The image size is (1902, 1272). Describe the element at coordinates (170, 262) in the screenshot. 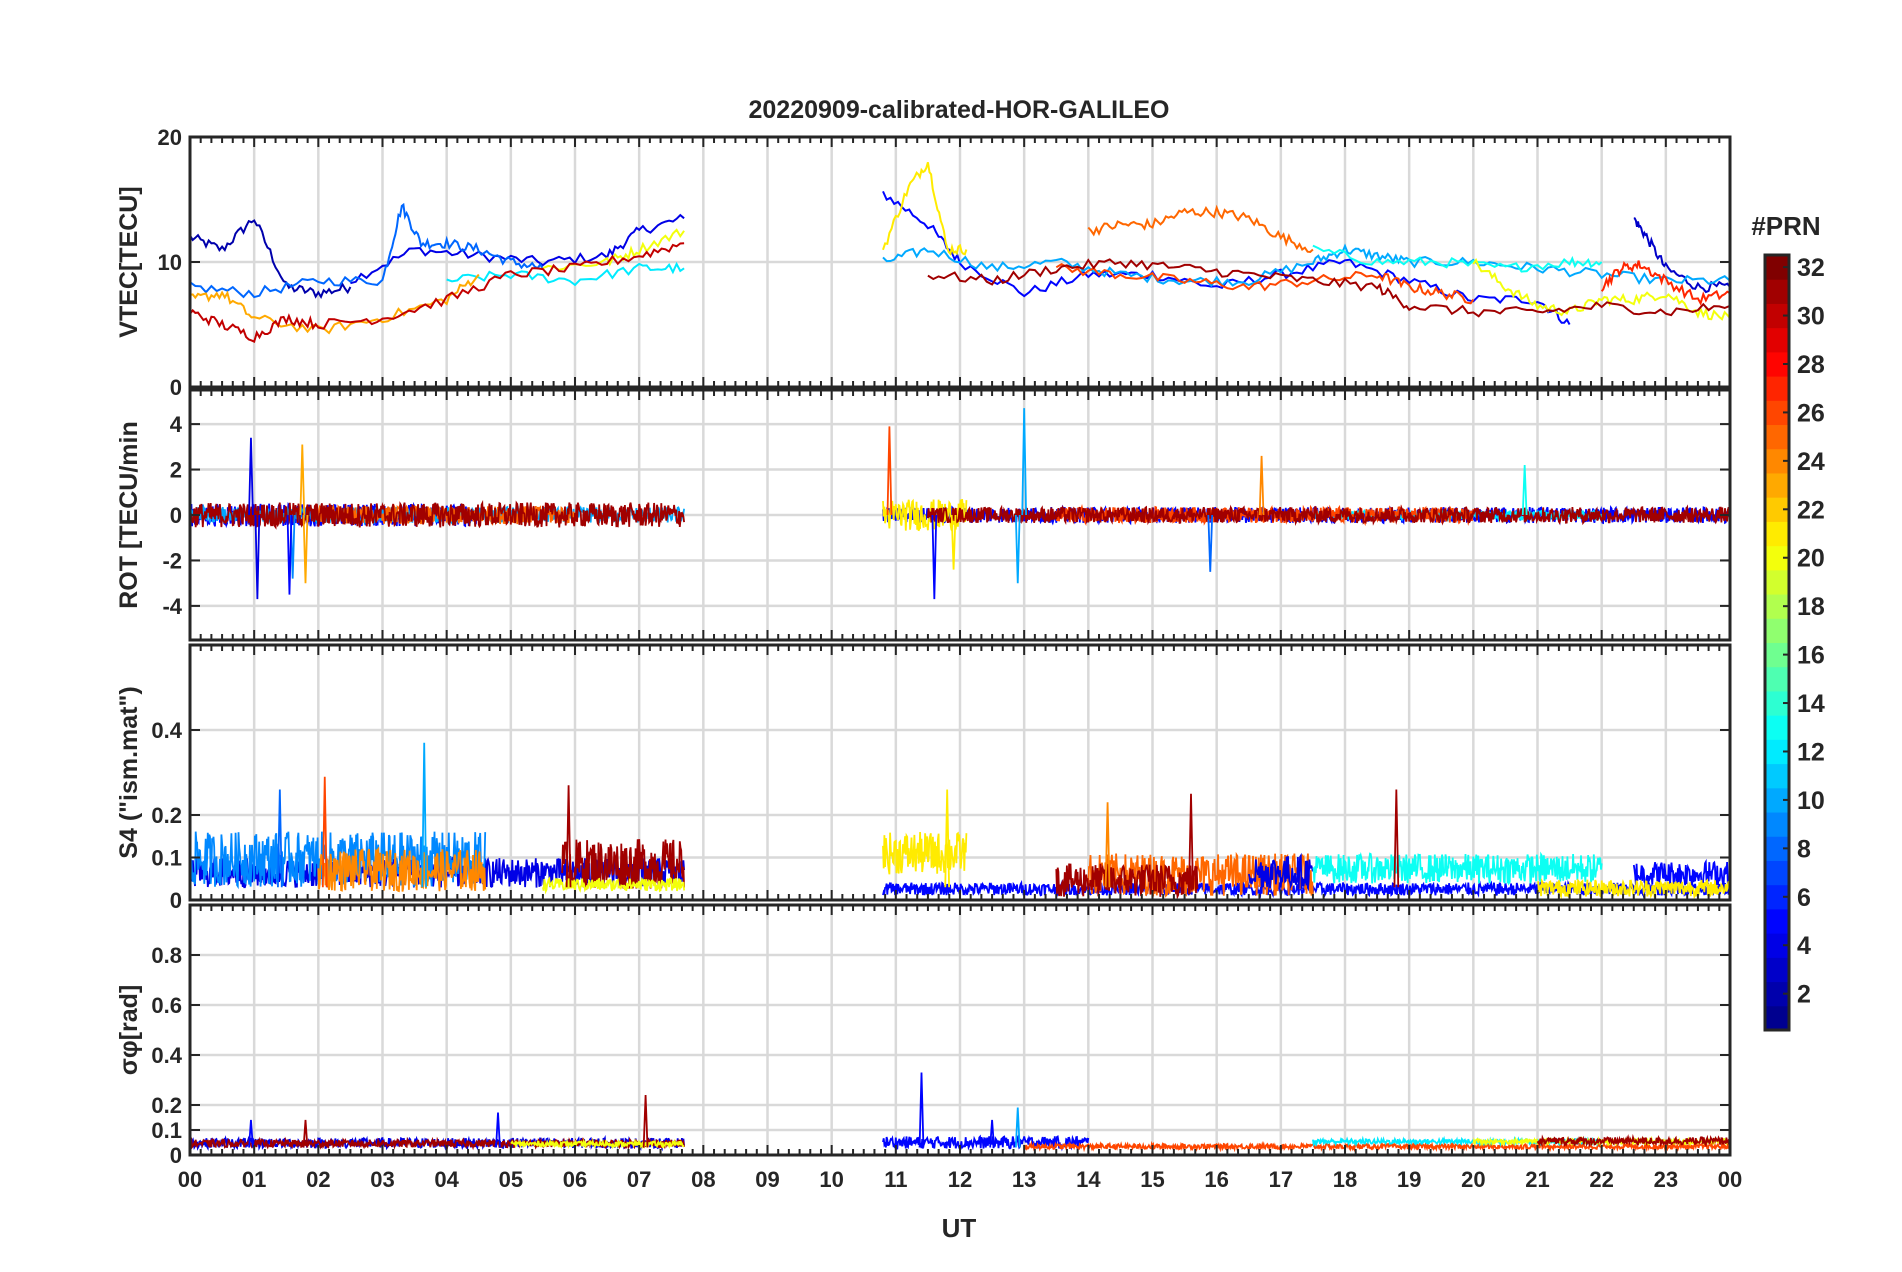

I see `y-tick-label: 10` at that location.